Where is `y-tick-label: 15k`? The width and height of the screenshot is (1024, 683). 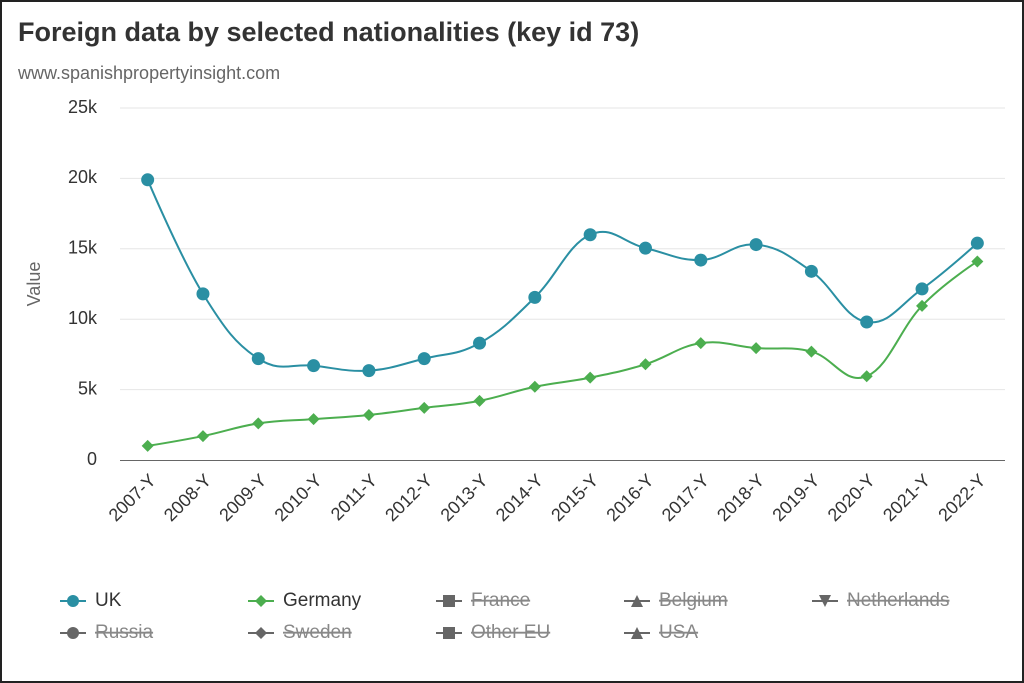
y-tick-label: 15k is located at coordinates (83, 248).